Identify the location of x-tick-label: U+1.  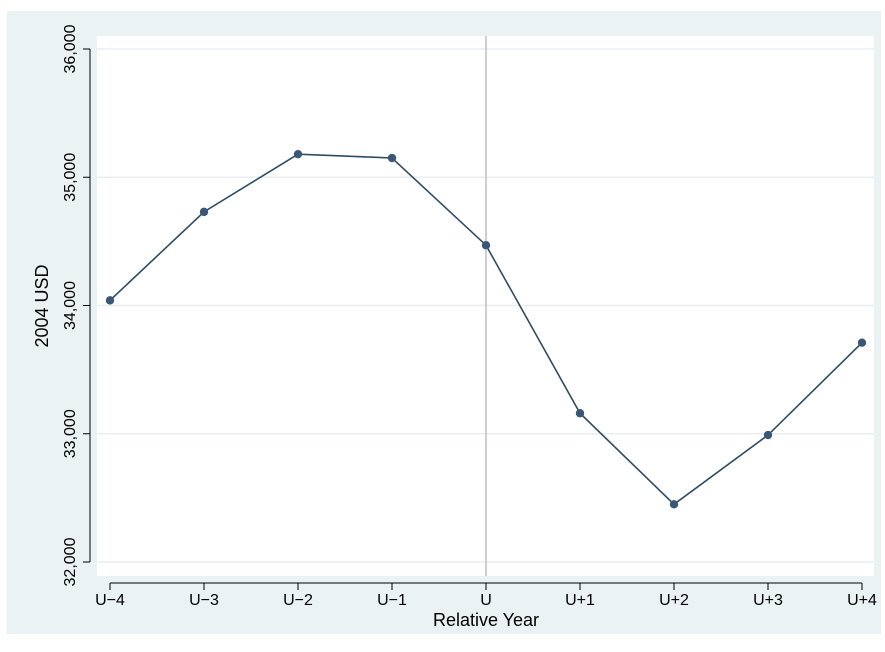
(580, 600).